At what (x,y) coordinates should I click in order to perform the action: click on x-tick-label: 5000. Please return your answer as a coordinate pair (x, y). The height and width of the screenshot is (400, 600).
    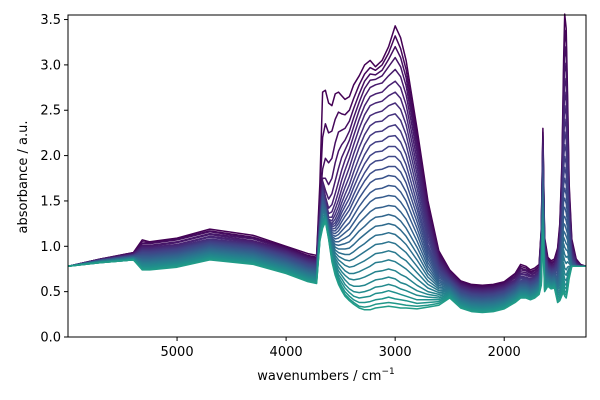
    Looking at the image, I should click on (177, 352).